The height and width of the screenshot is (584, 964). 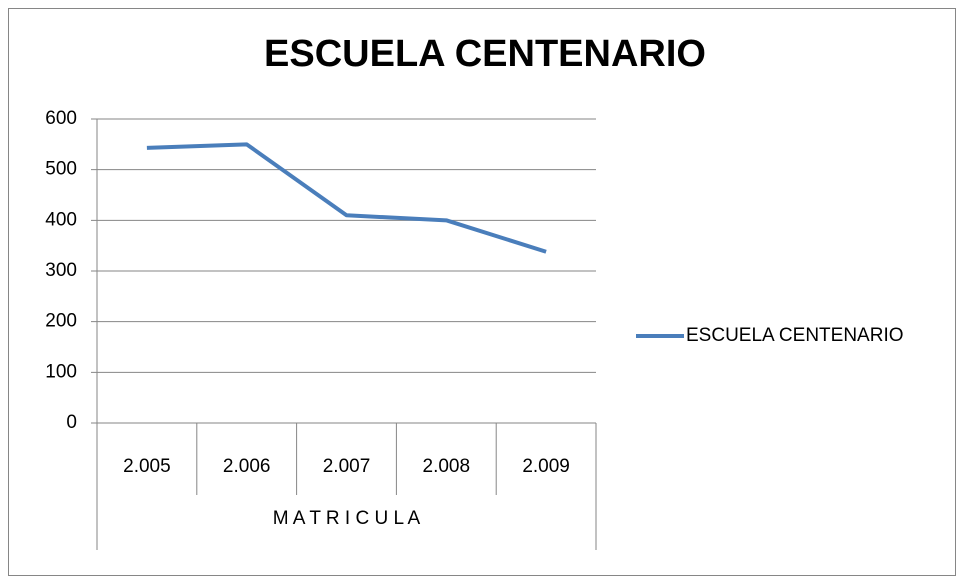 What do you see at coordinates (61, 169) in the screenshot?
I see `y-tick-label: 500` at bounding box center [61, 169].